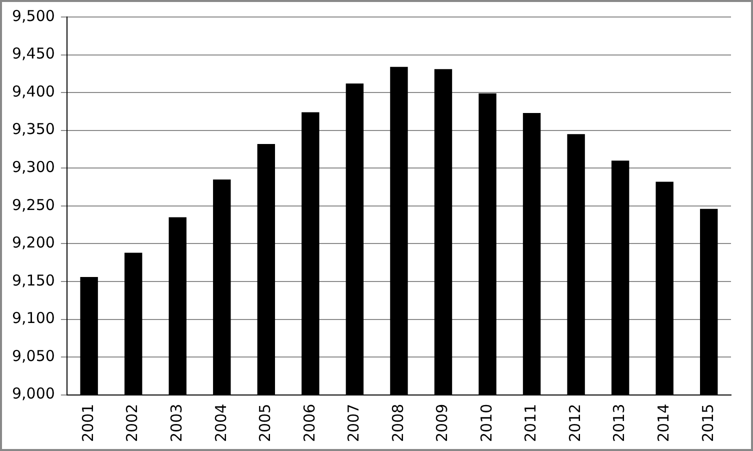 This screenshot has width=753, height=451. What do you see at coordinates (33, 91) in the screenshot?
I see `y-tick-label: 9,400` at bounding box center [33, 91].